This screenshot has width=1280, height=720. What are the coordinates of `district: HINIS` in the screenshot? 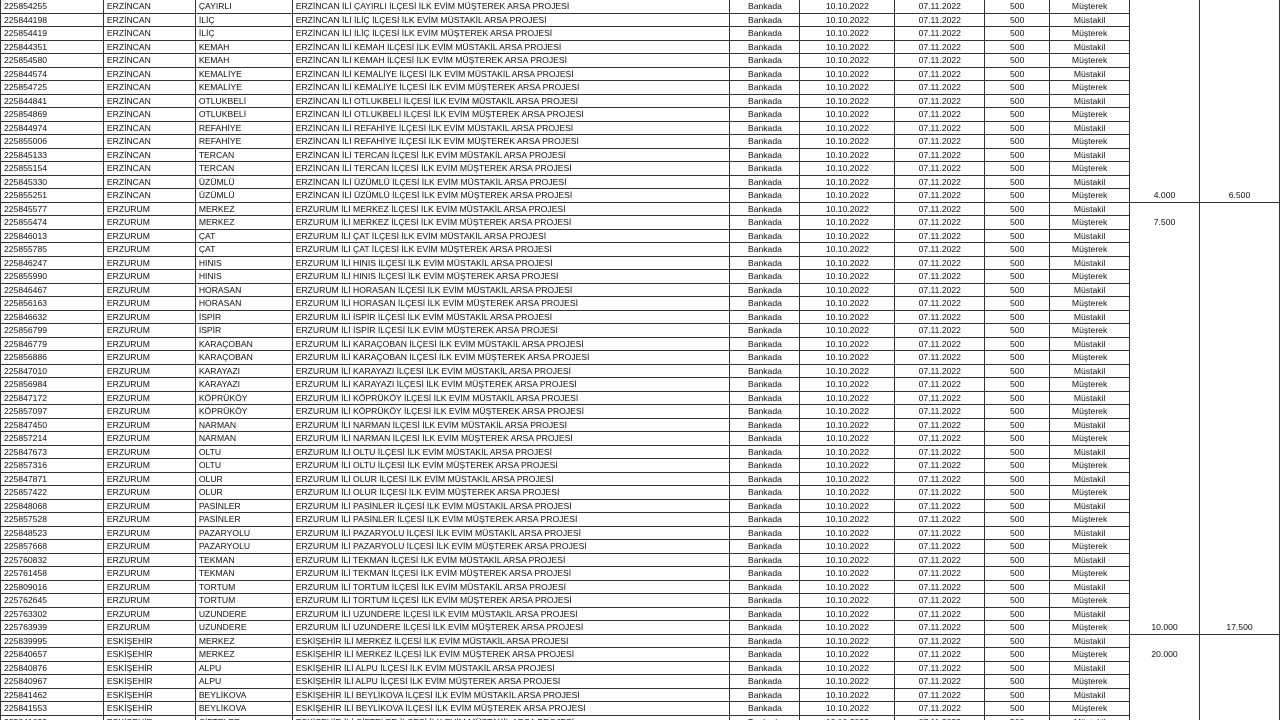 It's located at (243, 262).